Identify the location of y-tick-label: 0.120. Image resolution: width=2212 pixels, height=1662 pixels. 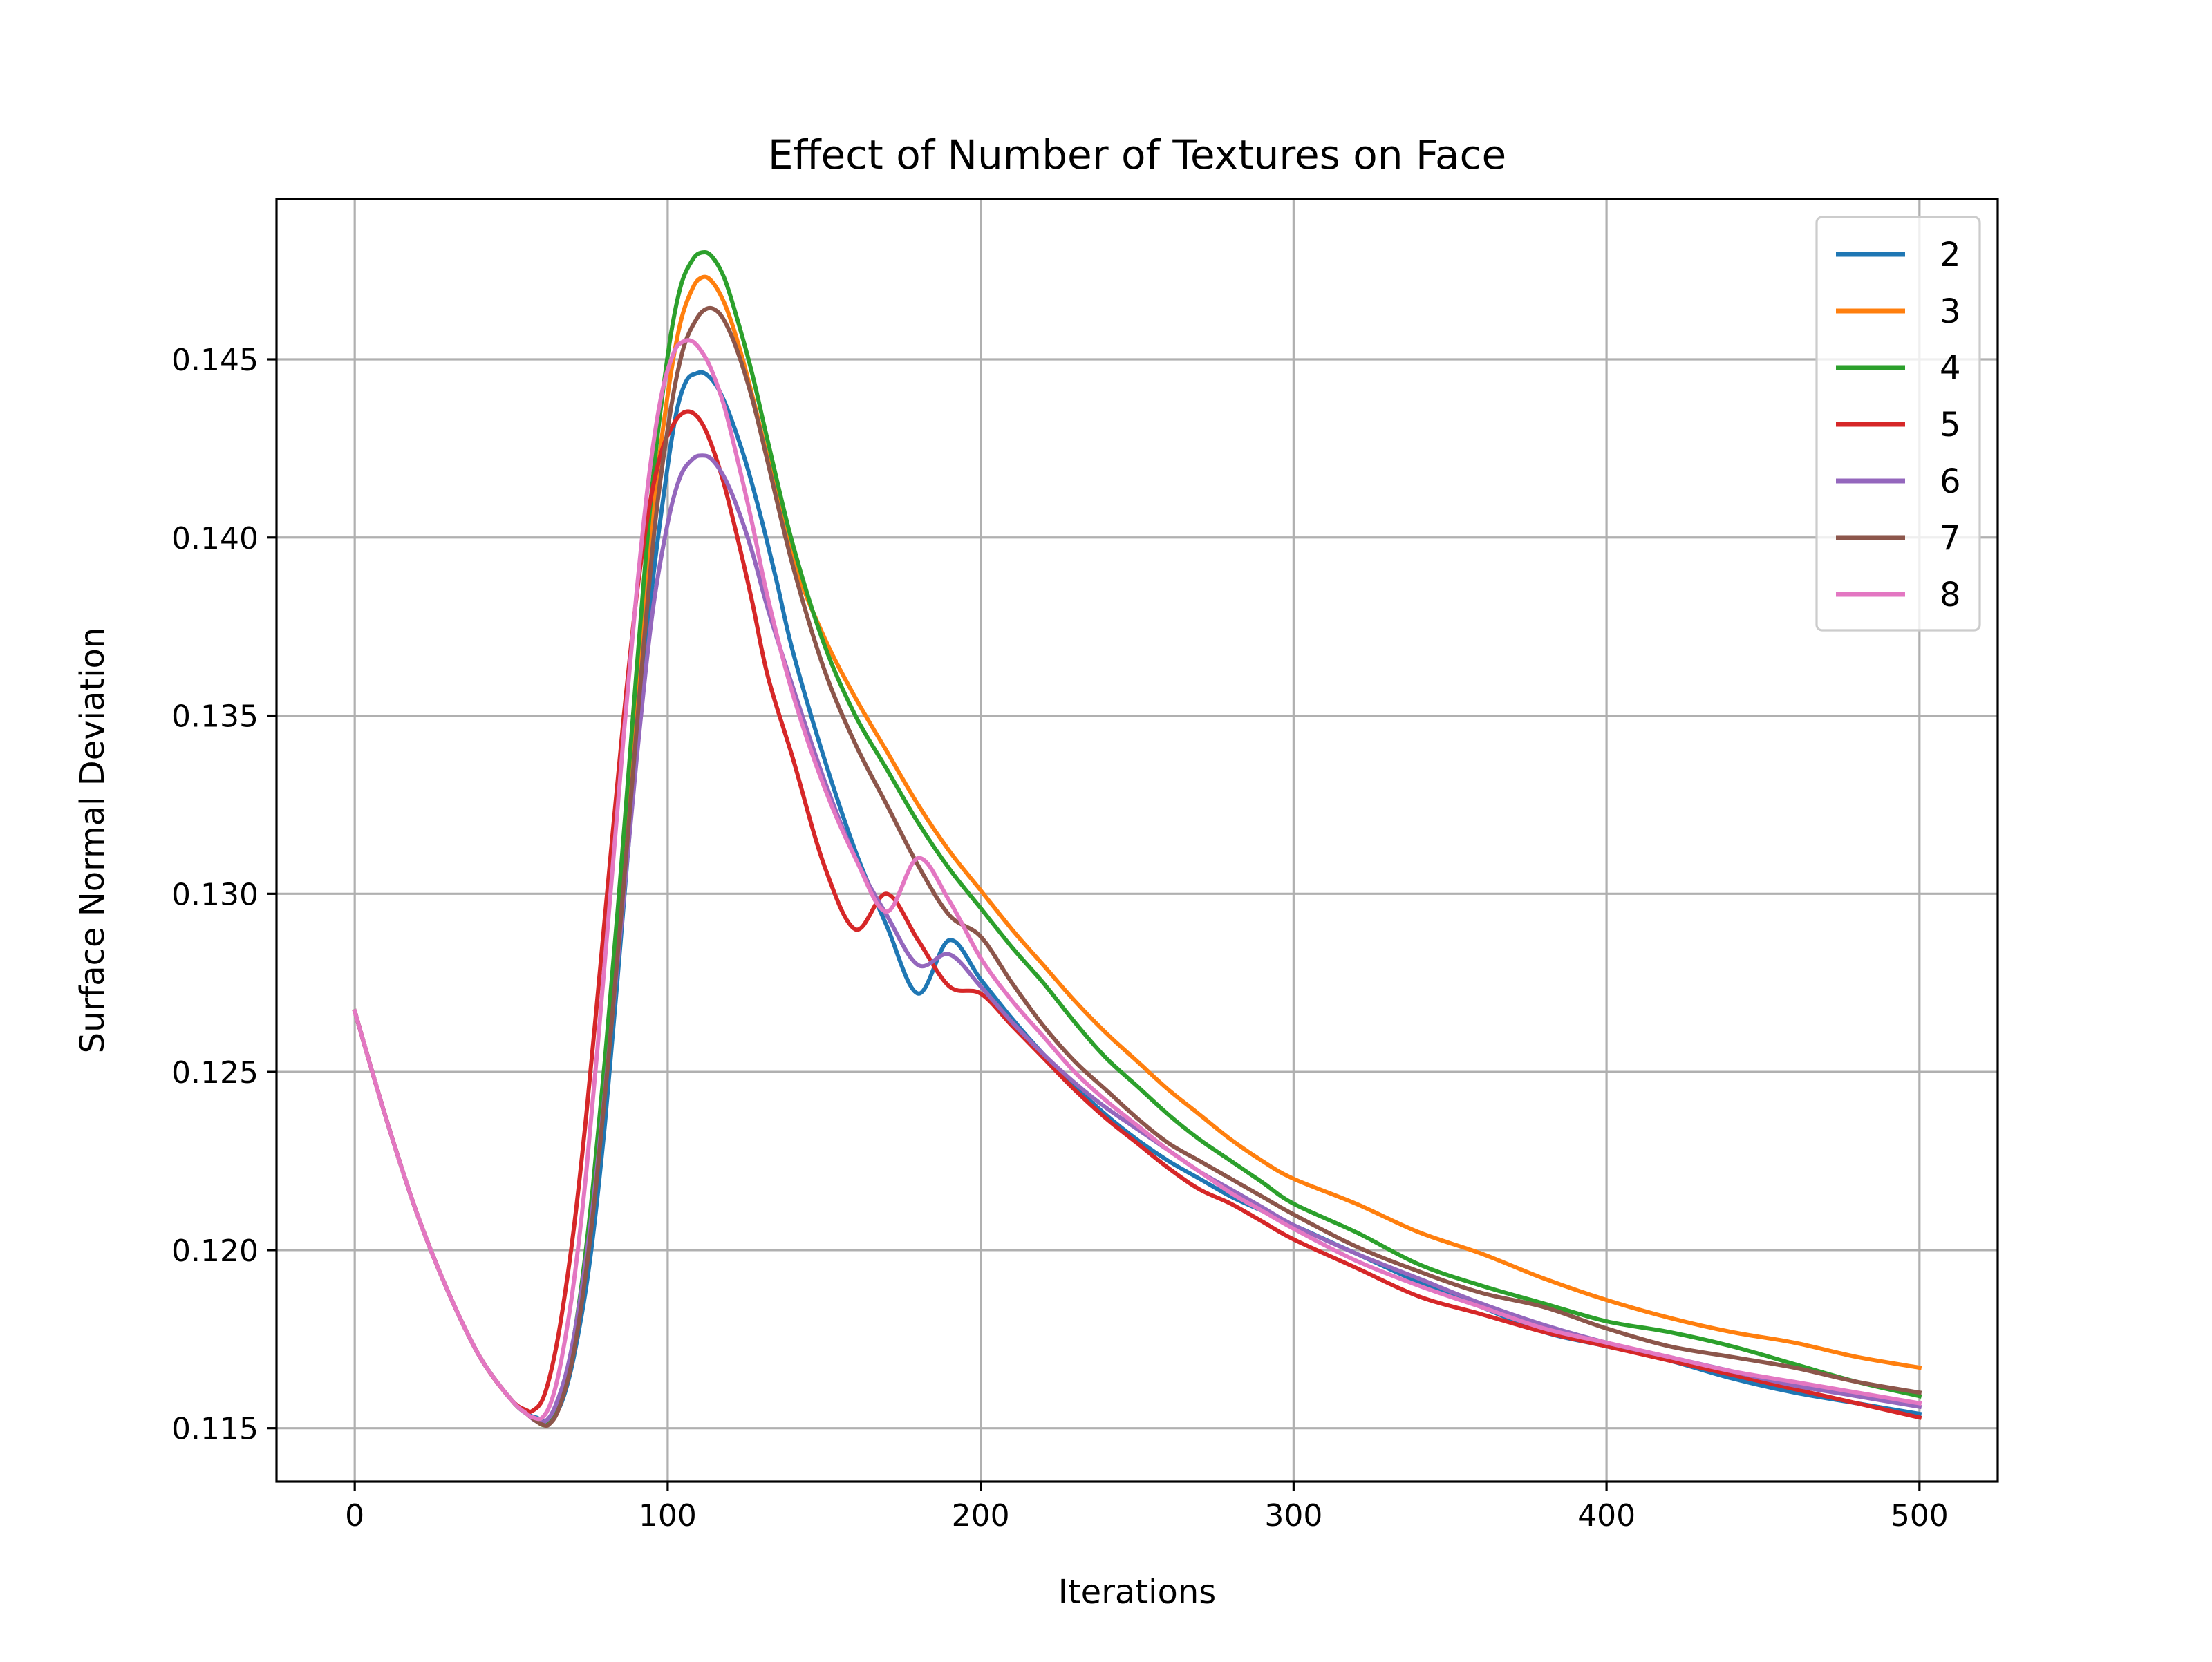
(215, 1251).